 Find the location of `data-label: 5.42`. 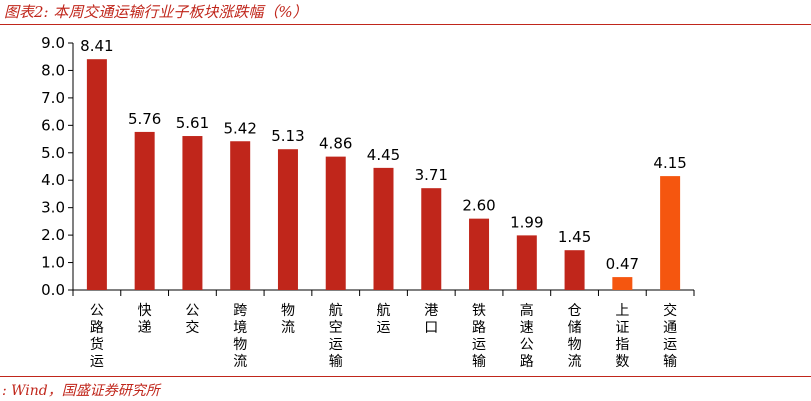

data-label: 5.42 is located at coordinates (239, 128).